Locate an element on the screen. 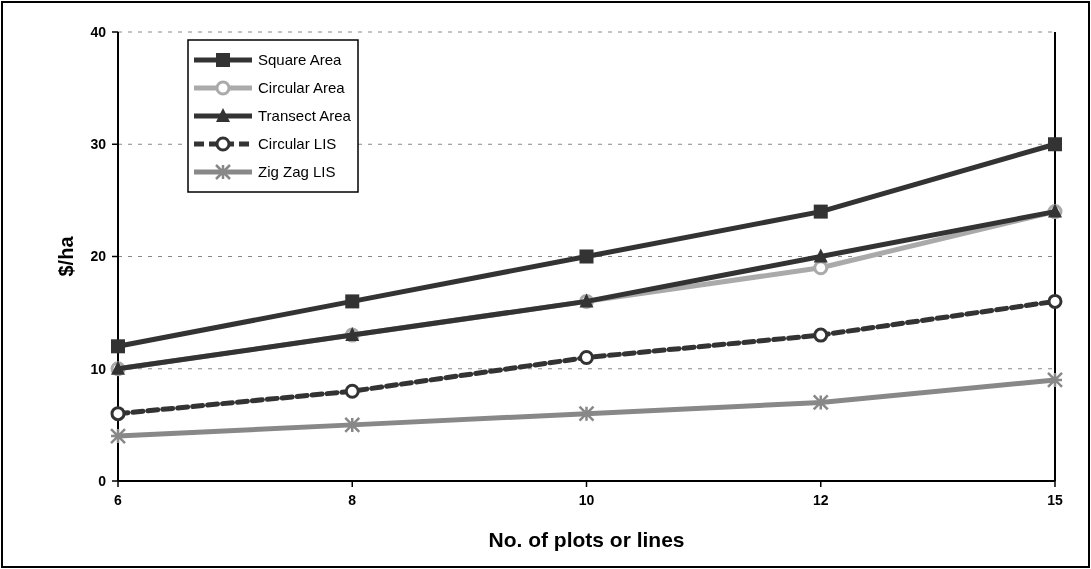  legend-label: Circular Area is located at coordinates (302, 88).